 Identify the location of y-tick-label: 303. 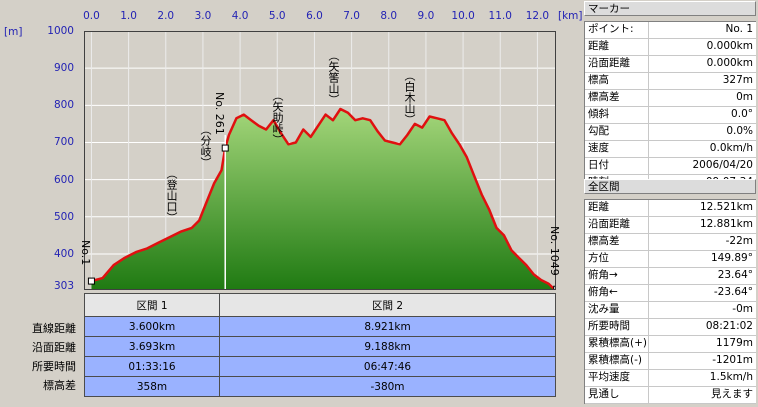
(63, 286).